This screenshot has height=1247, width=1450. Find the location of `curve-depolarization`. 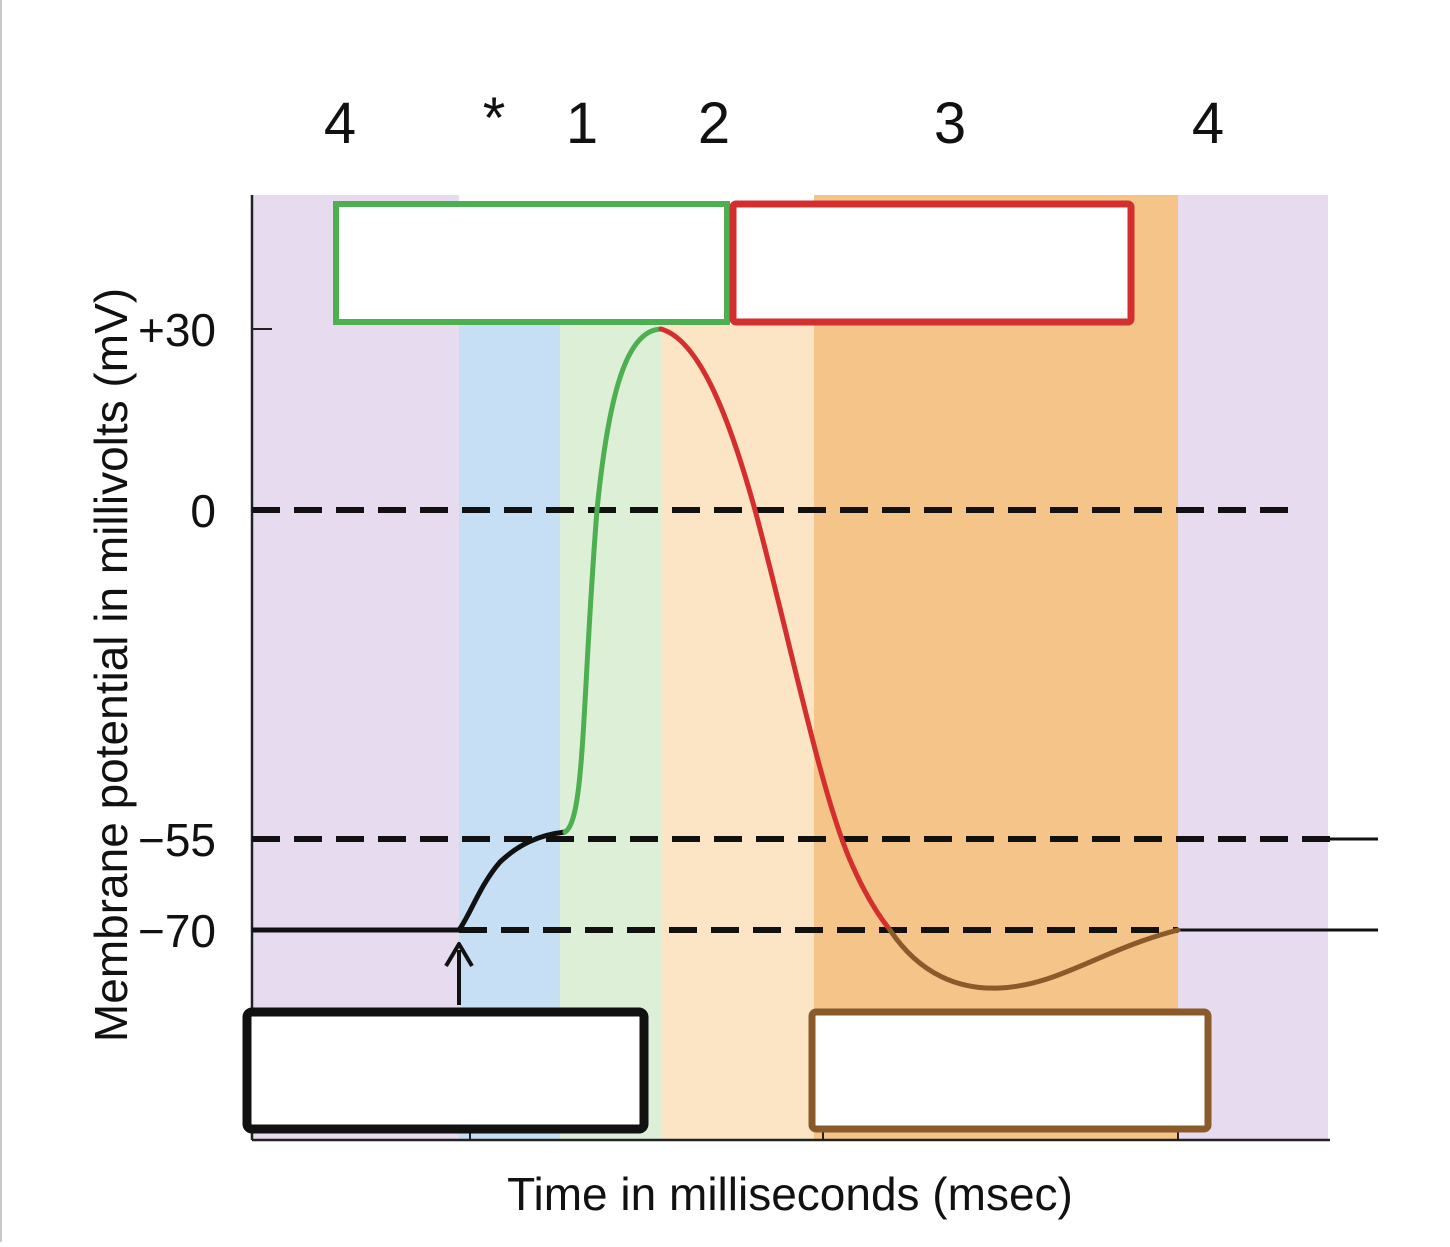

curve-depolarization is located at coordinates (613, 580).